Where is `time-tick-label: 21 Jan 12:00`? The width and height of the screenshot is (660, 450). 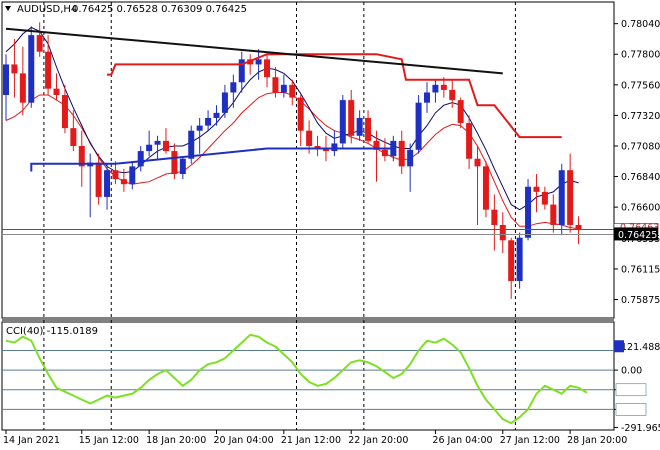
time-tick-label: 21 Jan 12:00 is located at coordinates (311, 440).